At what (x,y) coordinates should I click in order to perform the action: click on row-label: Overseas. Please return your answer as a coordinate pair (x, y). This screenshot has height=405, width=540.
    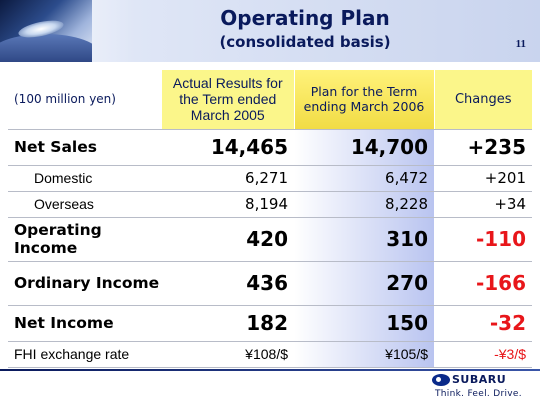
    Looking at the image, I should click on (85, 204).